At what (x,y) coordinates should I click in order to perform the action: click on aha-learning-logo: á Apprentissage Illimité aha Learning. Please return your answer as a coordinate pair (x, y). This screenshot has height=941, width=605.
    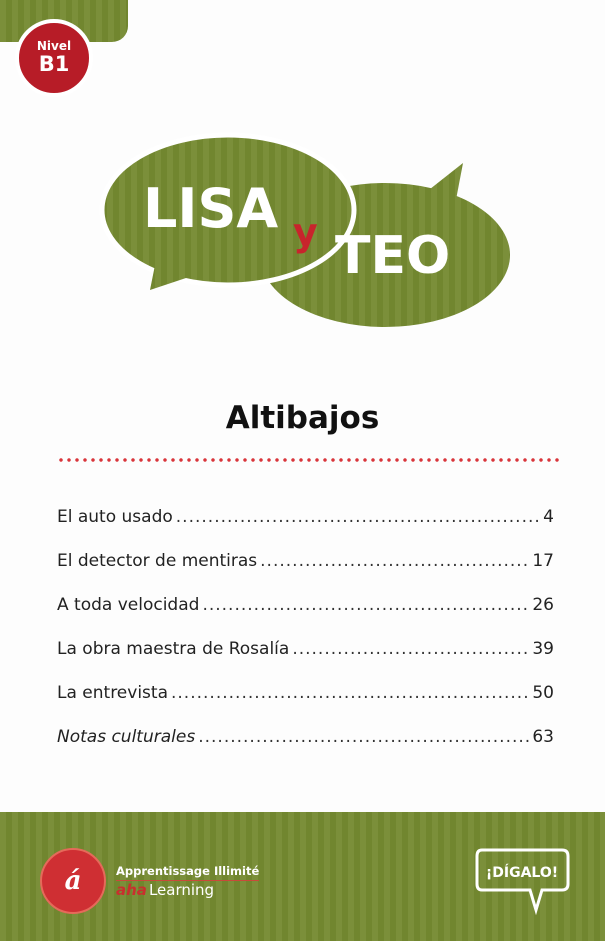
    Looking at the image, I should click on (150, 881).